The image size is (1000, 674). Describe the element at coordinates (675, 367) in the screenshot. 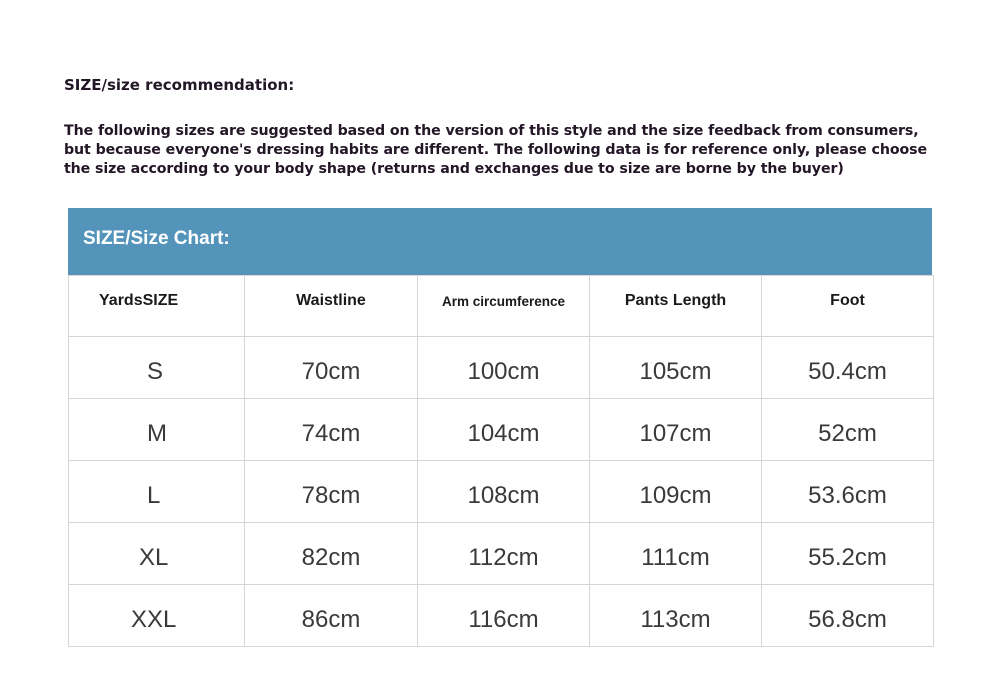

I see `table-cell: 105cm` at that location.